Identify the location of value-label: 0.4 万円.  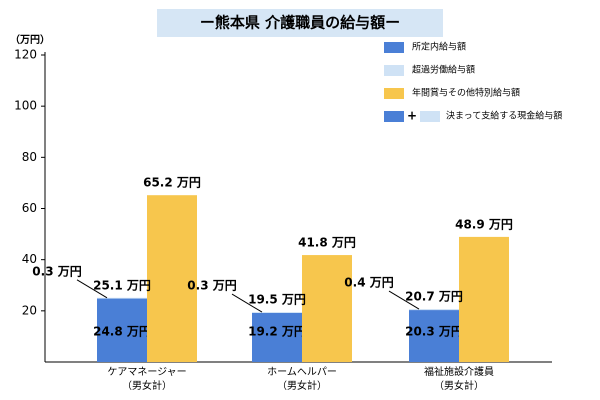
(368, 283).